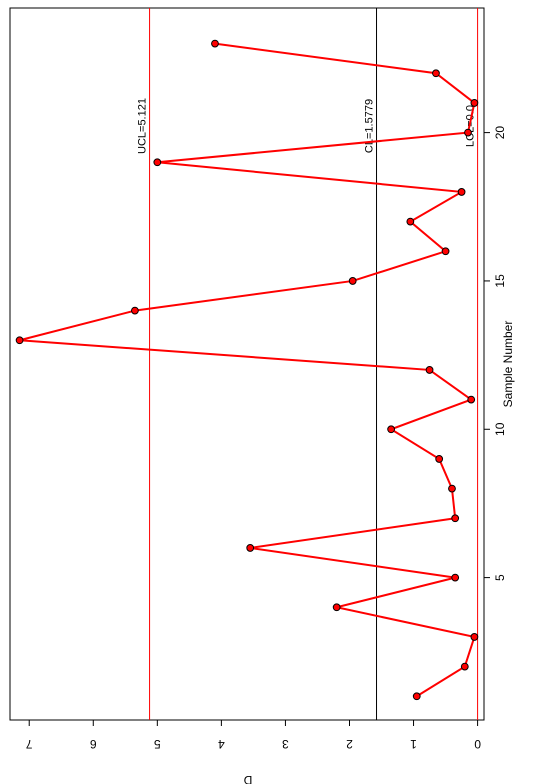 The image size is (550, 784). I want to click on y-tick-label: 6, so click(93, 744).